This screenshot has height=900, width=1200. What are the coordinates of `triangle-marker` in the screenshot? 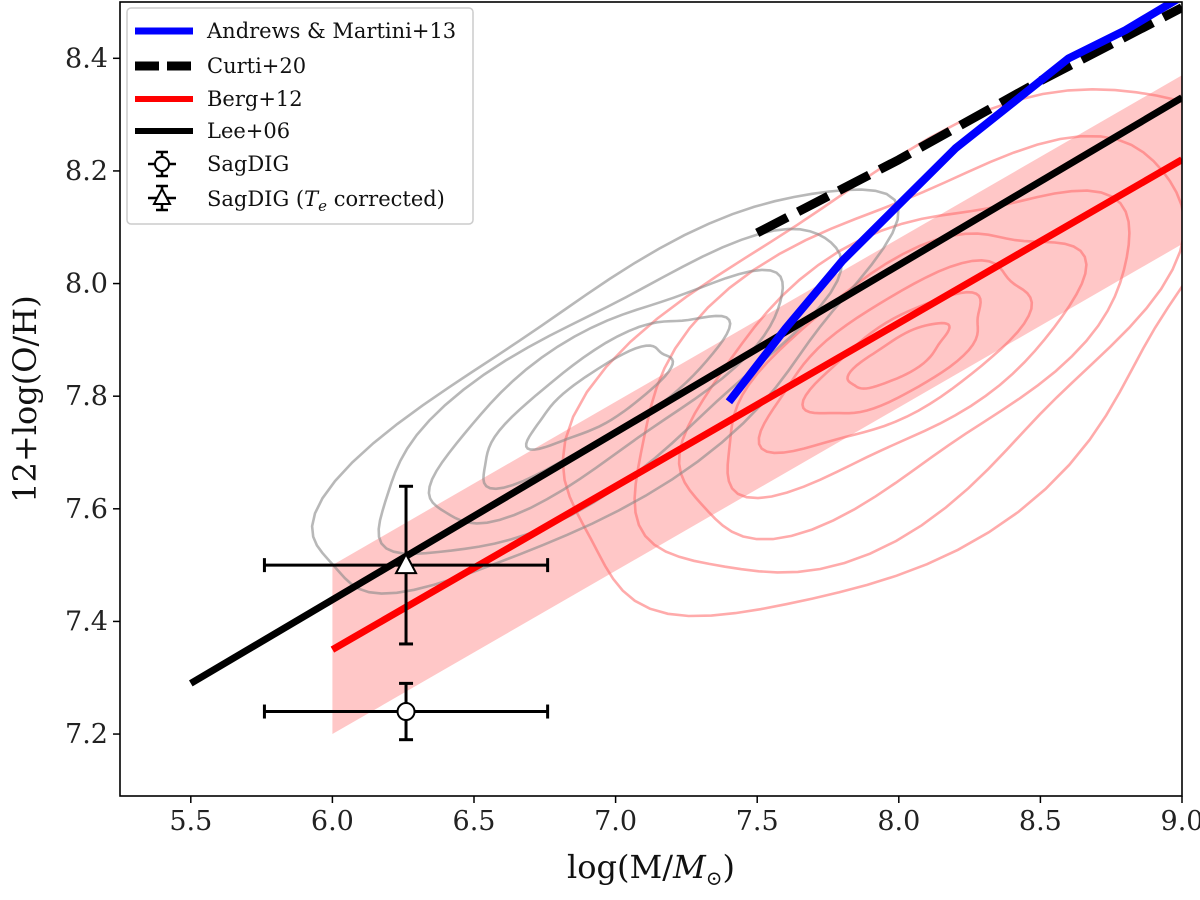 It's located at (406, 563).